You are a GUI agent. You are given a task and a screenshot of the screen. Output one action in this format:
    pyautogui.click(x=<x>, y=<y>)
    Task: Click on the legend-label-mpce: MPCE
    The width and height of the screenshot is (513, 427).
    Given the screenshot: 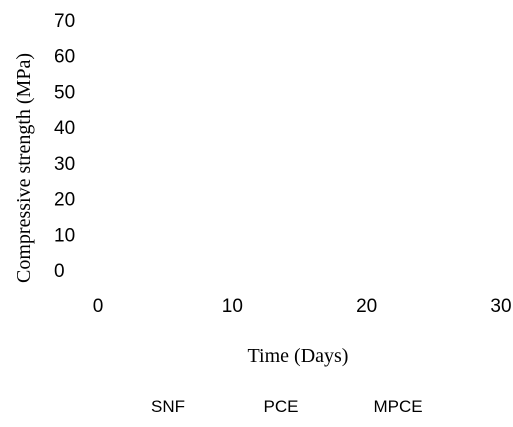 What is the action you would take?
    pyautogui.click(x=397, y=406)
    